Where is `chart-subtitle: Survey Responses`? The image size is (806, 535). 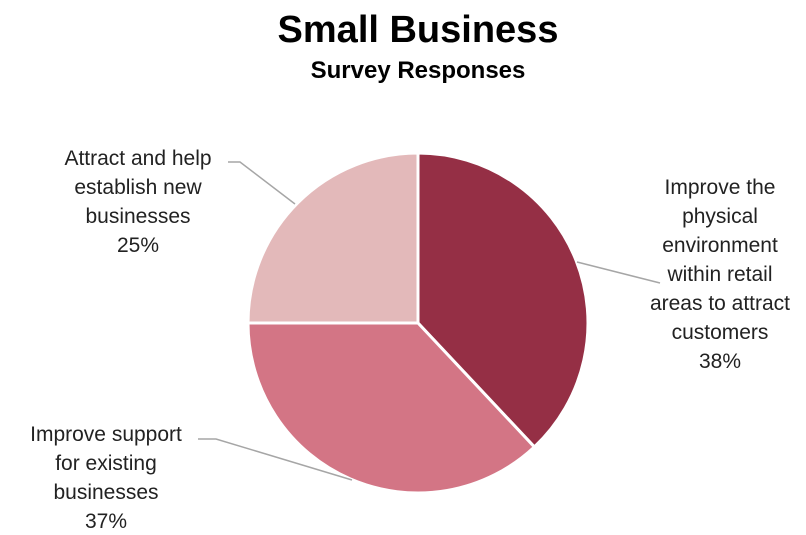
chart-subtitle: Survey Responses is located at coordinates (418, 70).